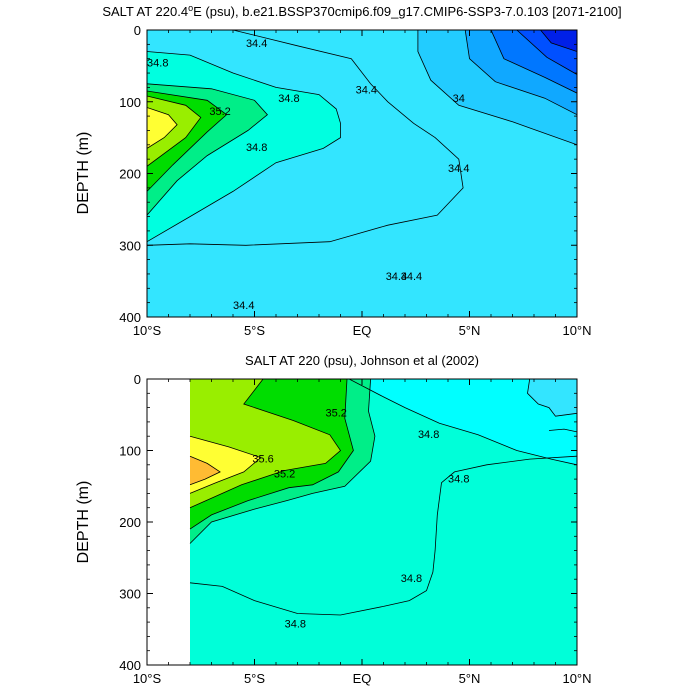 Image resolution: width=700 pixels, height=700 pixels. I want to click on panel-top-y-axis-label: DEPTH (m), so click(83, 173).